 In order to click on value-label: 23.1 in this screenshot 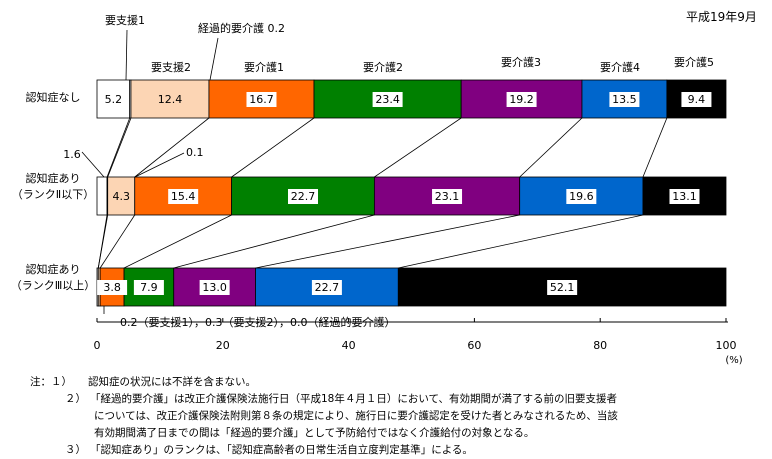, I will do `click(447, 196)`.